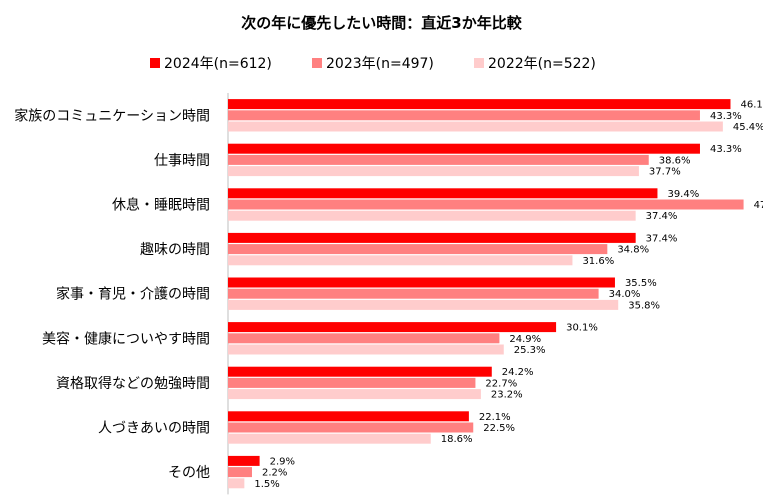 The width and height of the screenshot is (763, 498). Describe the element at coordinates (518, 372) in the screenshot. I see `data-label: 24.2%` at that location.